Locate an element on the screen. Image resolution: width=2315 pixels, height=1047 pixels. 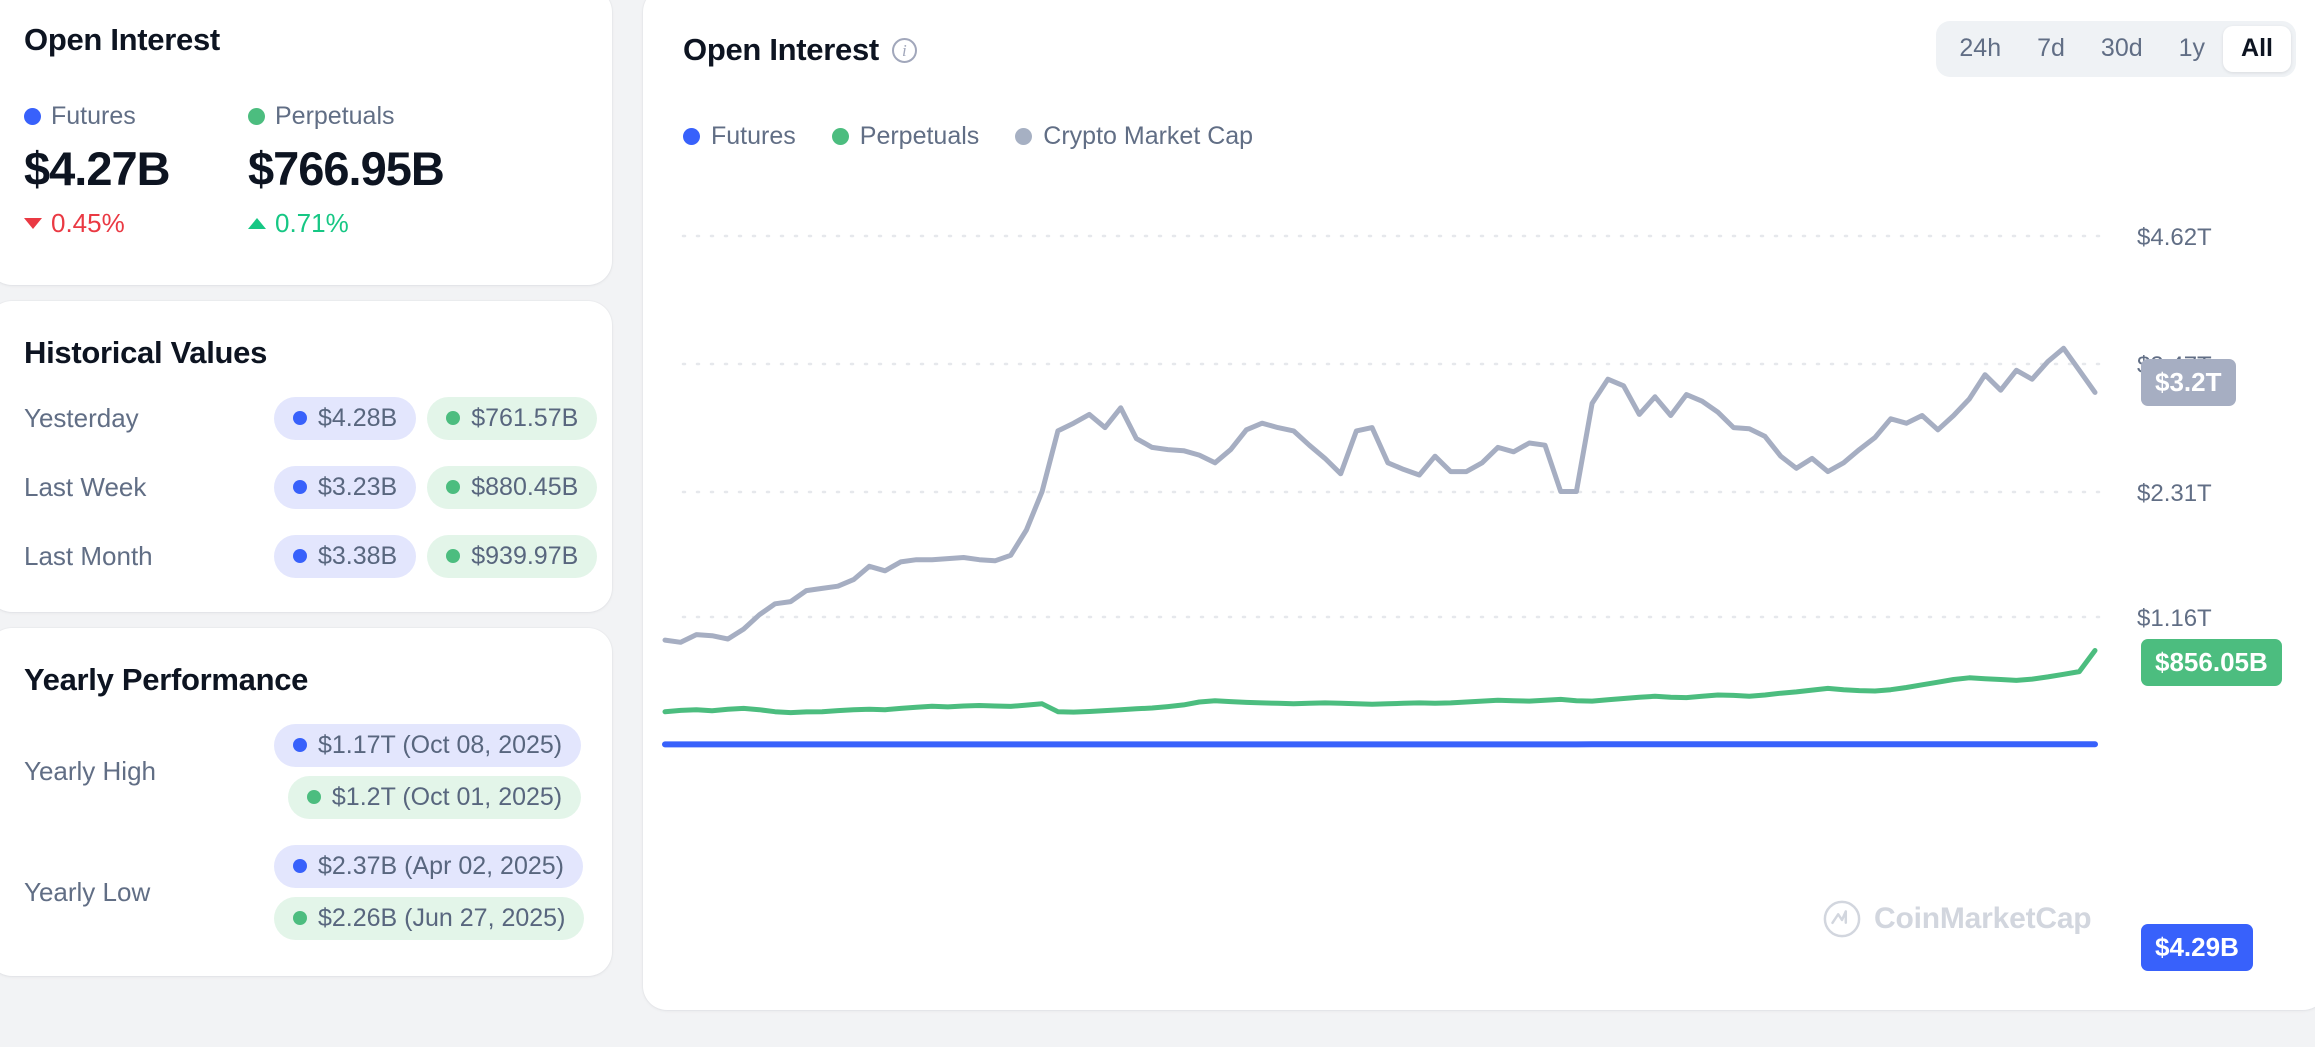
summary-card-title: Open Interest is located at coordinates (122, 39).